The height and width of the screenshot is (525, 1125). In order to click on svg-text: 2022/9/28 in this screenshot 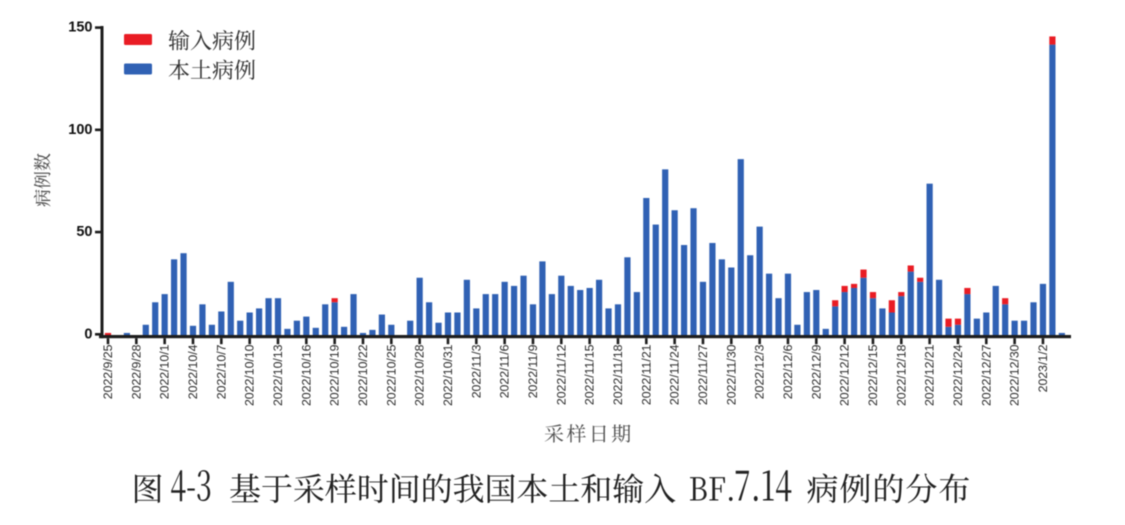, I will do `click(136, 371)`.